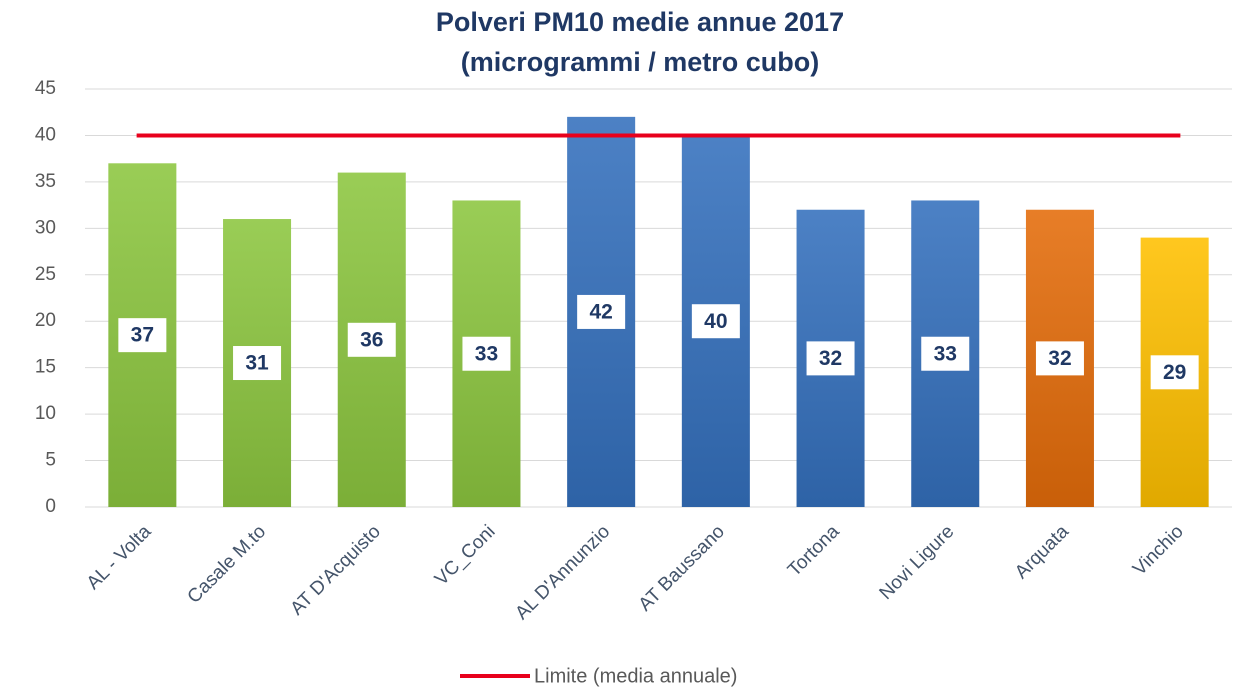 This screenshot has width=1241, height=690. Describe the element at coordinates (45, 181) in the screenshot. I see `y-tick-label: 35` at that location.